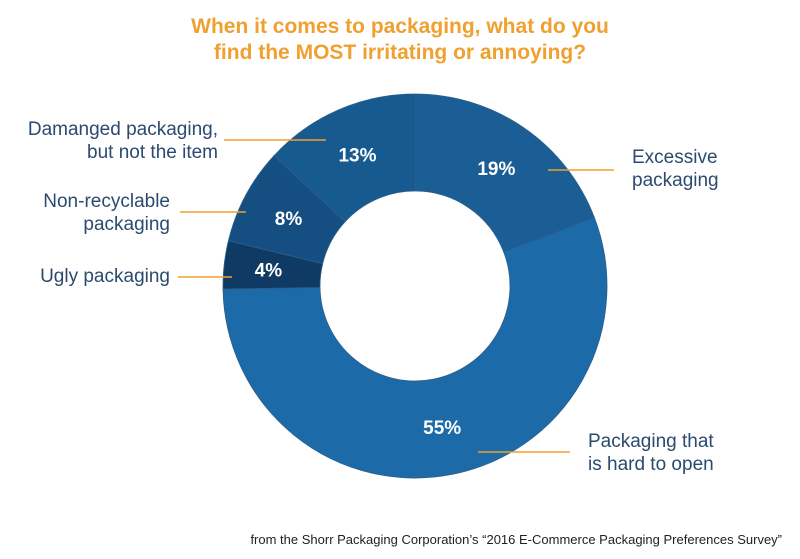  What do you see at coordinates (106, 201) in the screenshot?
I see `category-label-line: Non-recyclable` at bounding box center [106, 201].